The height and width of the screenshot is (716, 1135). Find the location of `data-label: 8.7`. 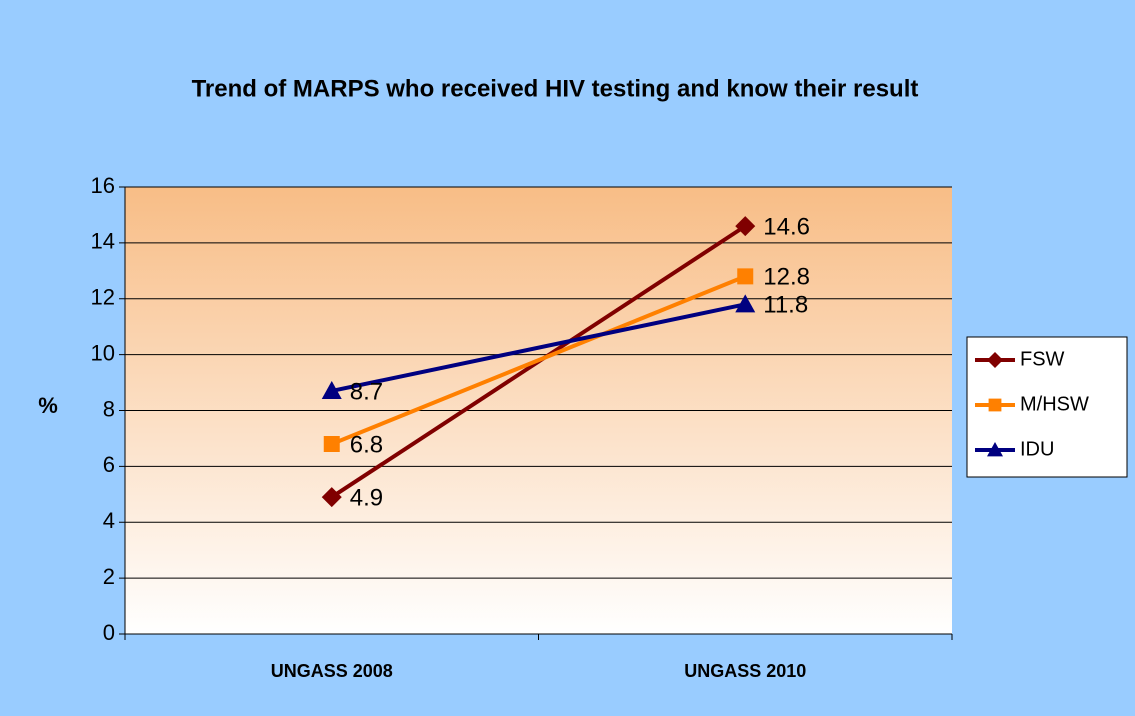

data-label: 8.7 is located at coordinates (366, 391).